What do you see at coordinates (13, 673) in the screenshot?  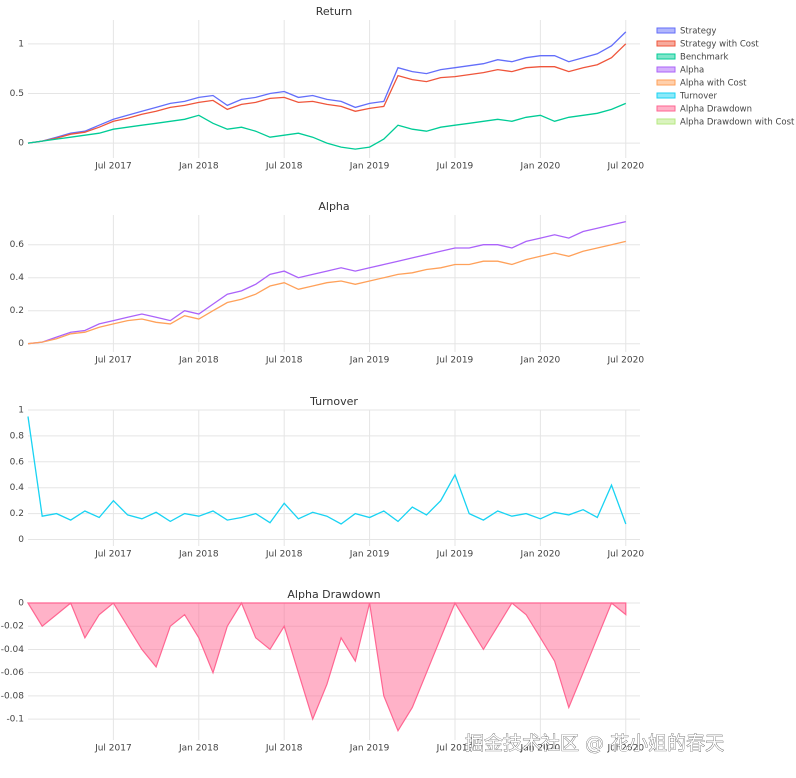 I see `y-tick-label: -0.06` at bounding box center [13, 673].